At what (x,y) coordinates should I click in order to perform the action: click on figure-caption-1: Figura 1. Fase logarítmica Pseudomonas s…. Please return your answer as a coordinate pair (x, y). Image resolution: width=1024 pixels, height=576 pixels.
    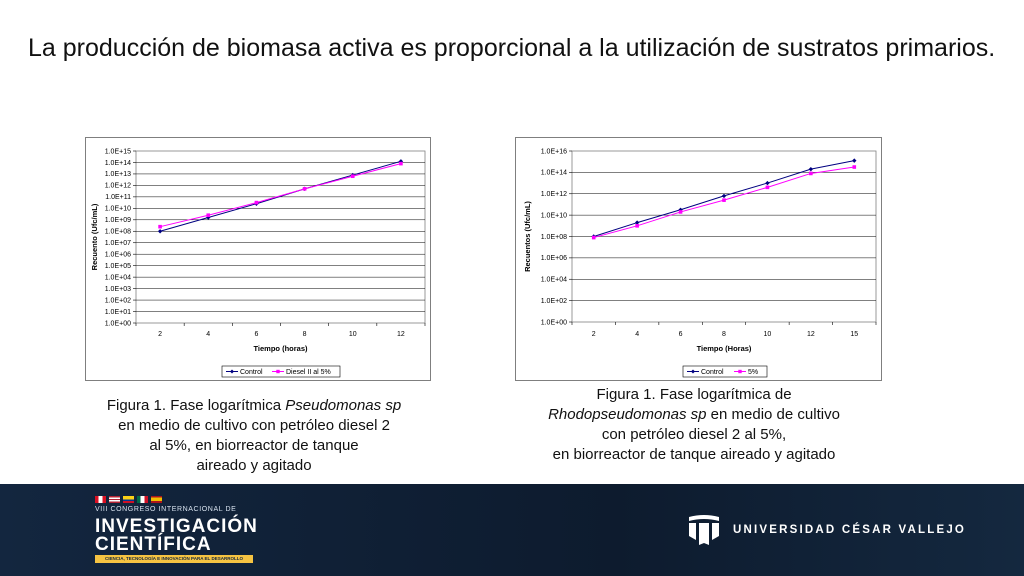
    Looking at the image, I should click on (254, 436).